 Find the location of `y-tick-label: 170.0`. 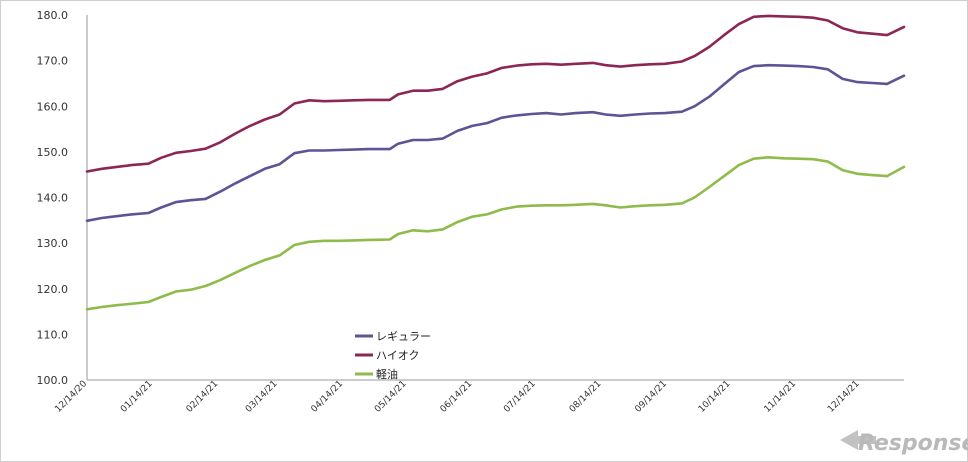

y-tick-label: 170.0 is located at coordinates (53, 61).